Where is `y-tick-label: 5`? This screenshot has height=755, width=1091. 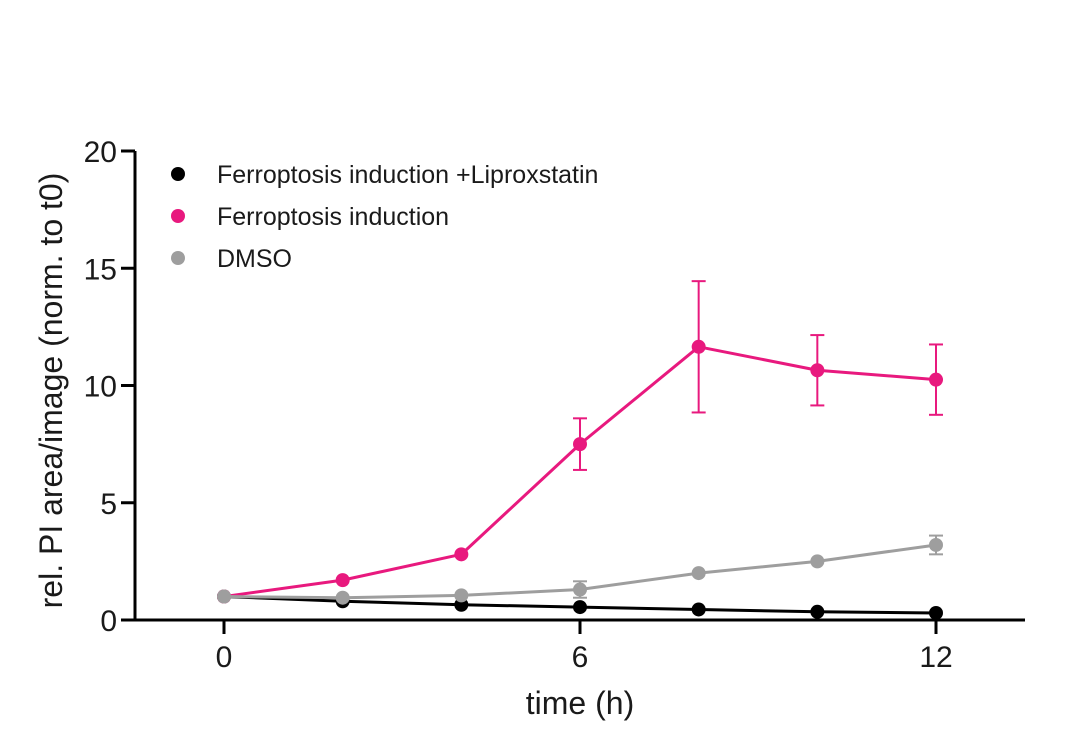 y-tick-label: 5 is located at coordinates (108, 504).